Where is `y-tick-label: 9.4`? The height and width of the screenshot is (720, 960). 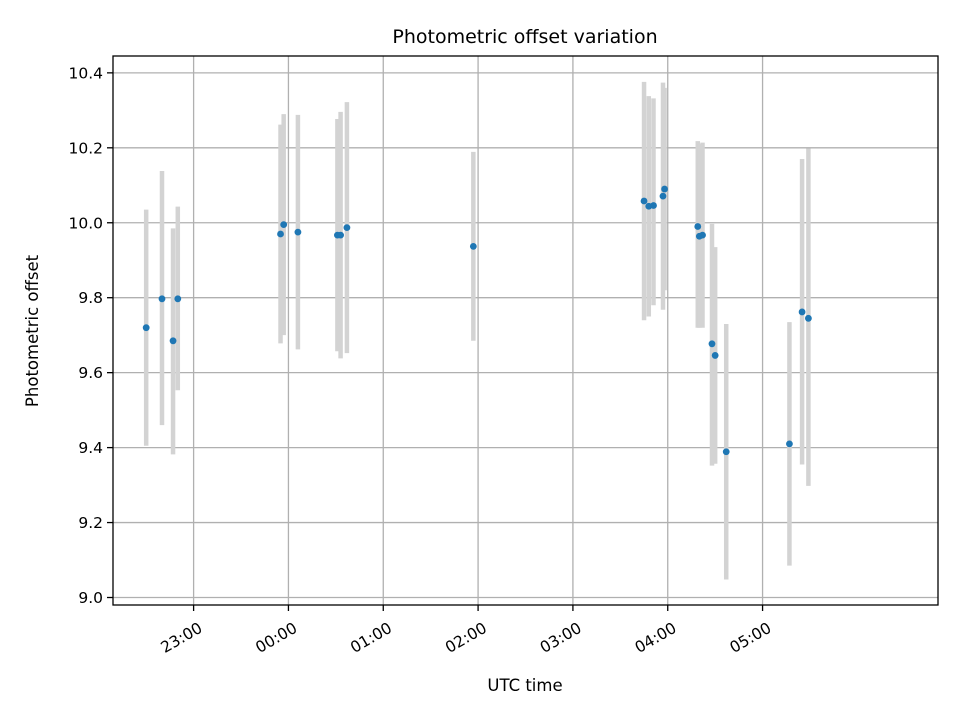 y-tick-label: 9.4 is located at coordinates (90, 448).